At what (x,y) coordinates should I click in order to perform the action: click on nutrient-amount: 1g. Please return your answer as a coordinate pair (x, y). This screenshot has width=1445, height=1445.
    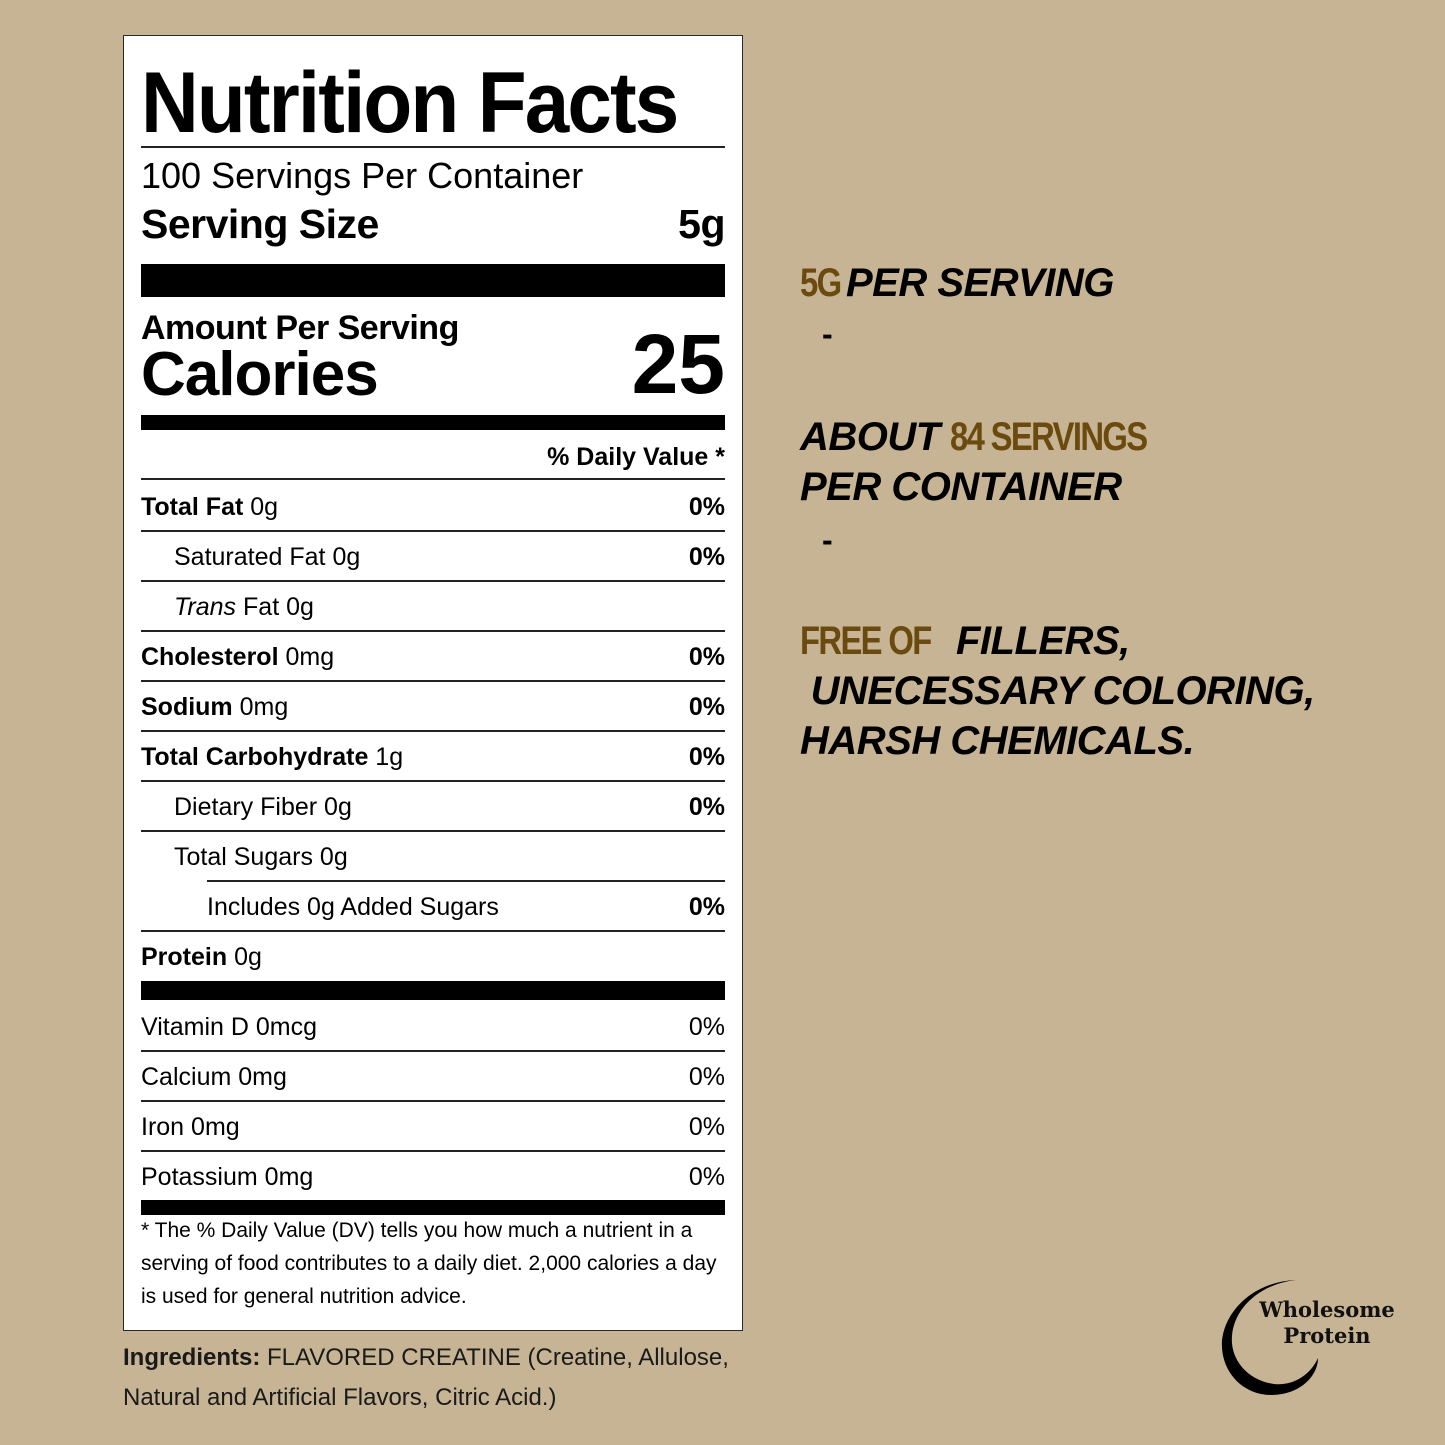
    Looking at the image, I should click on (389, 757).